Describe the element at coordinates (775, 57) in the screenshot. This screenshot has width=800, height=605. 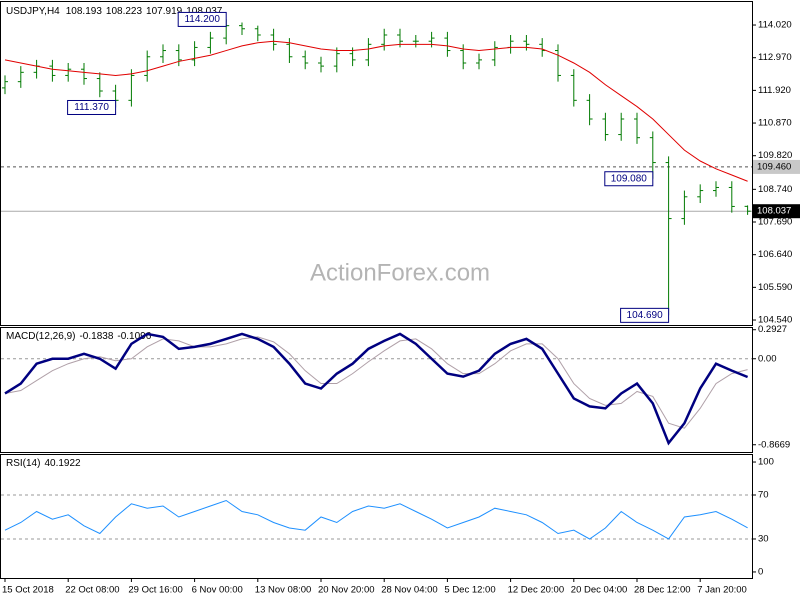
I see `y-tick-label: 112.970` at that location.